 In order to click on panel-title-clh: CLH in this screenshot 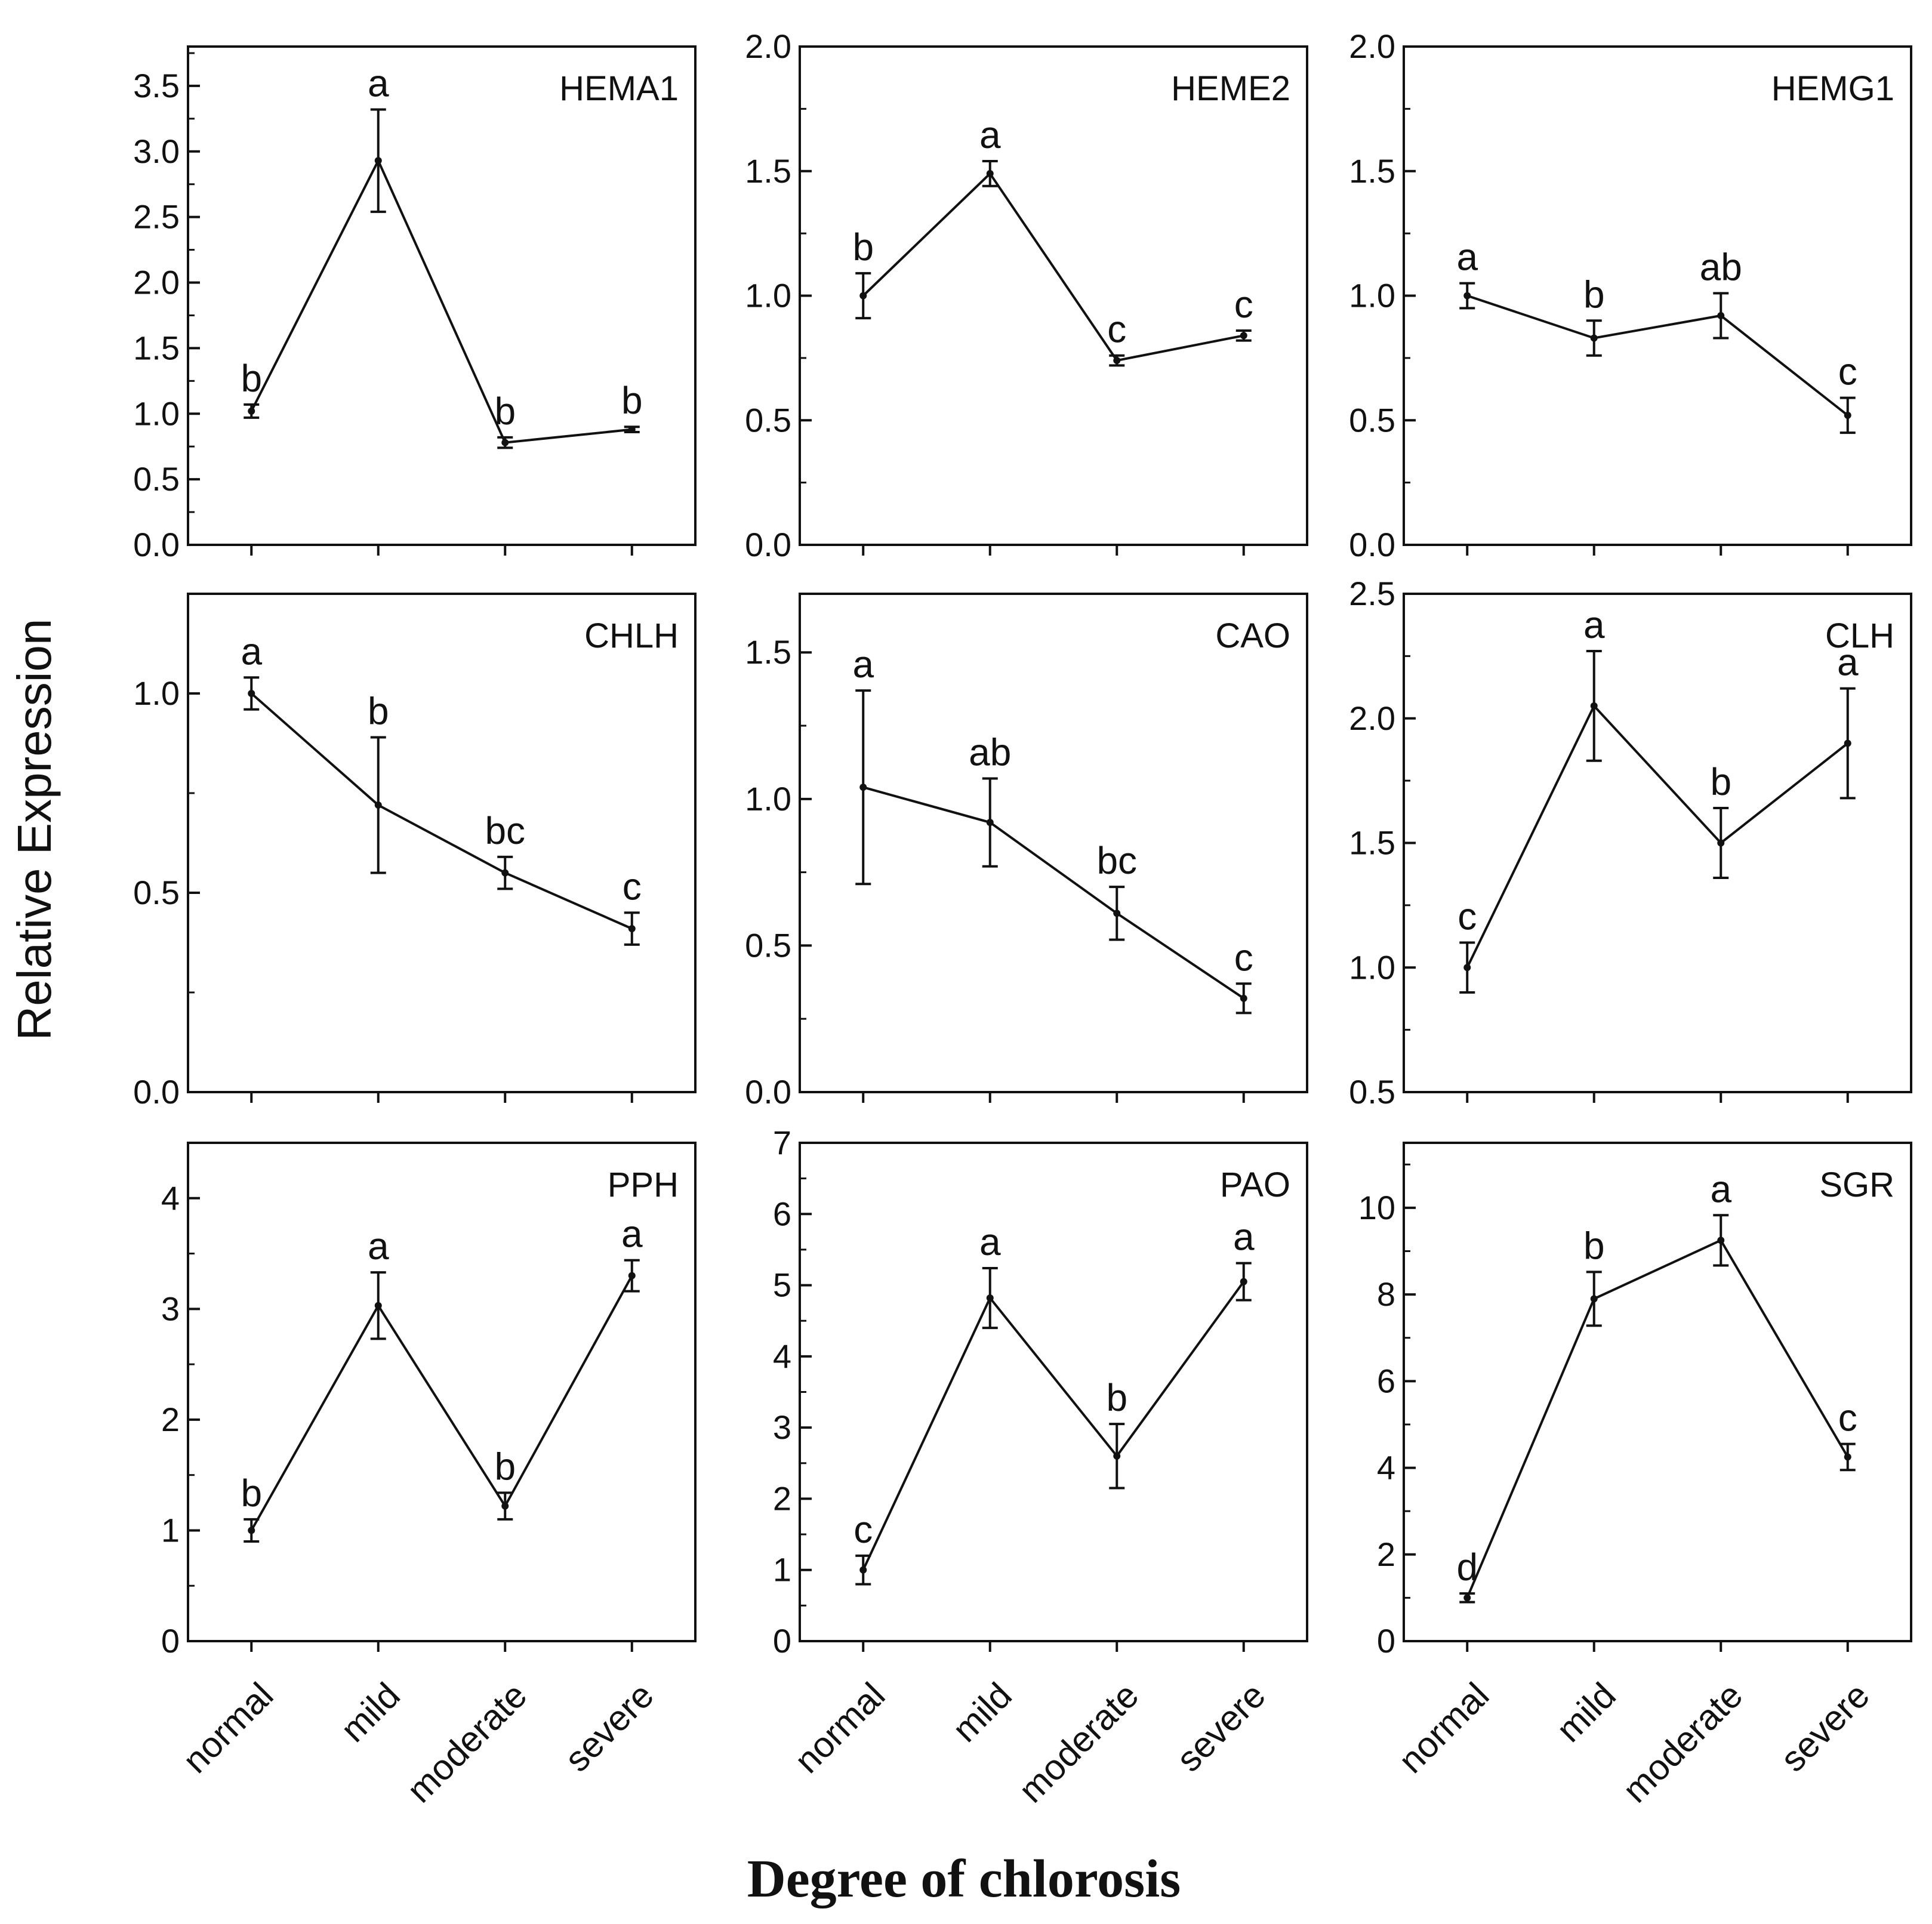, I will do `click(1859, 635)`.